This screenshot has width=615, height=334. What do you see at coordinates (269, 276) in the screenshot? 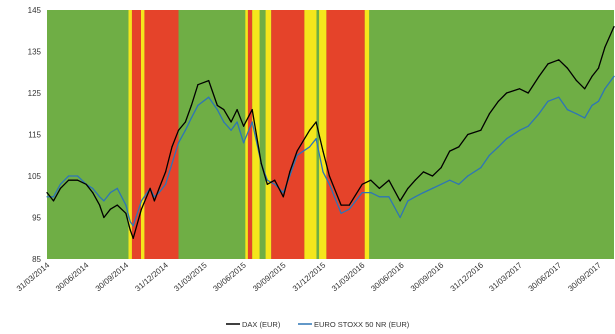
I see `x-tick-label-6: 30/09/2015` at bounding box center [269, 276].